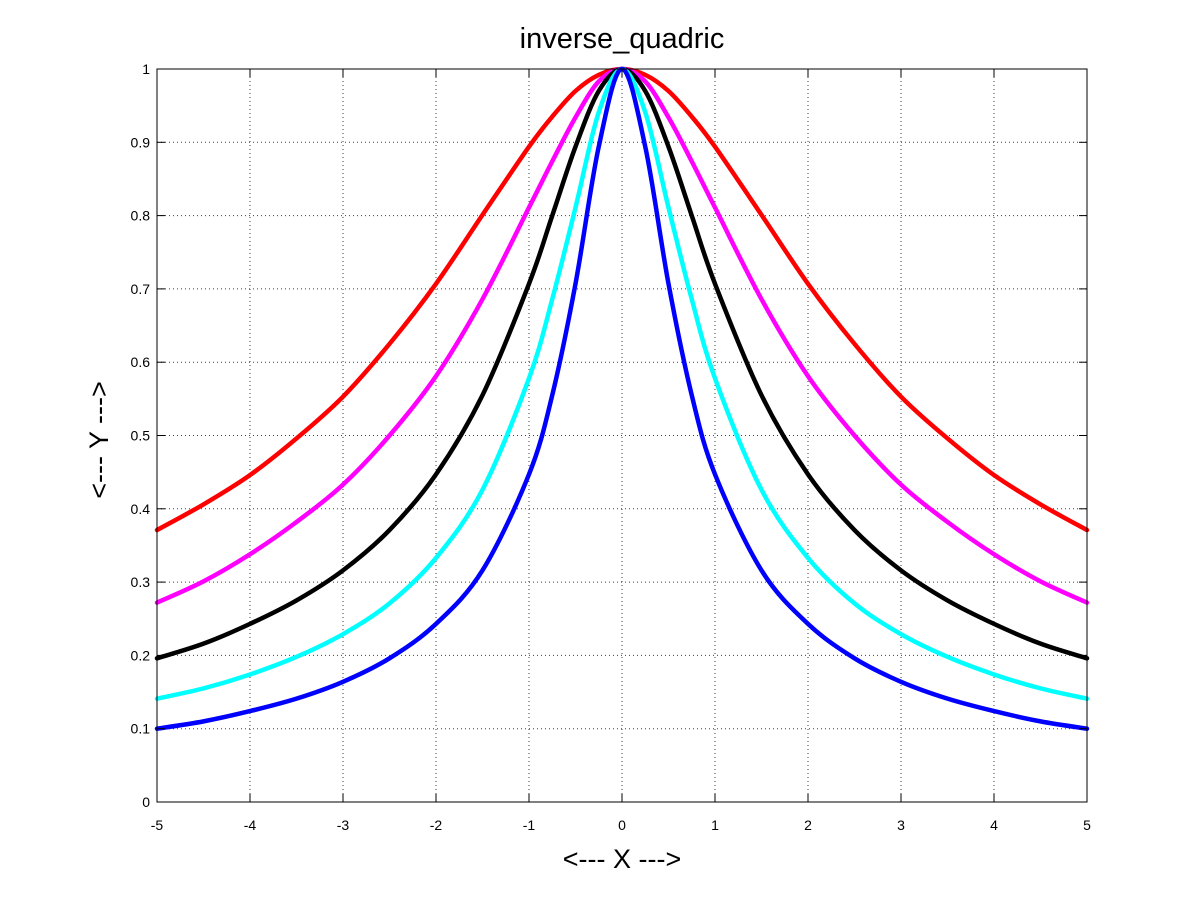  What do you see at coordinates (146, 69) in the screenshot?
I see `y-tick-label: 1` at bounding box center [146, 69].